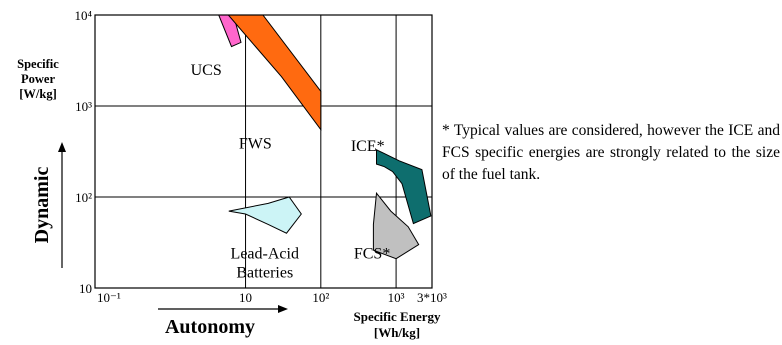 The height and width of the screenshot is (345, 782). I want to click on x-tick-label: 10³, so click(396, 297).